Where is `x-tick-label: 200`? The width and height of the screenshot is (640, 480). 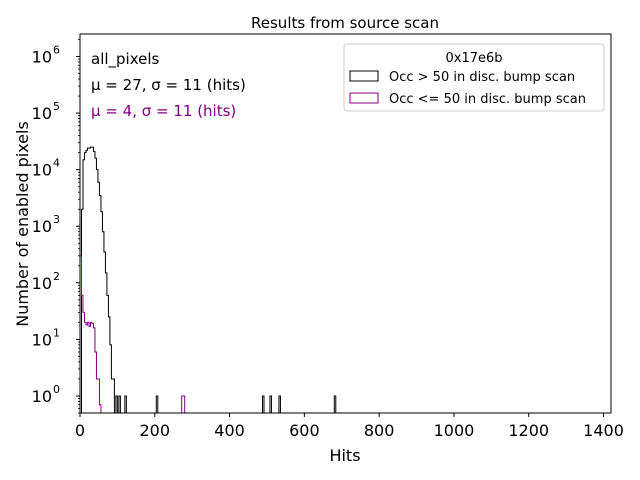
x-tick-label: 200 is located at coordinates (155, 430).